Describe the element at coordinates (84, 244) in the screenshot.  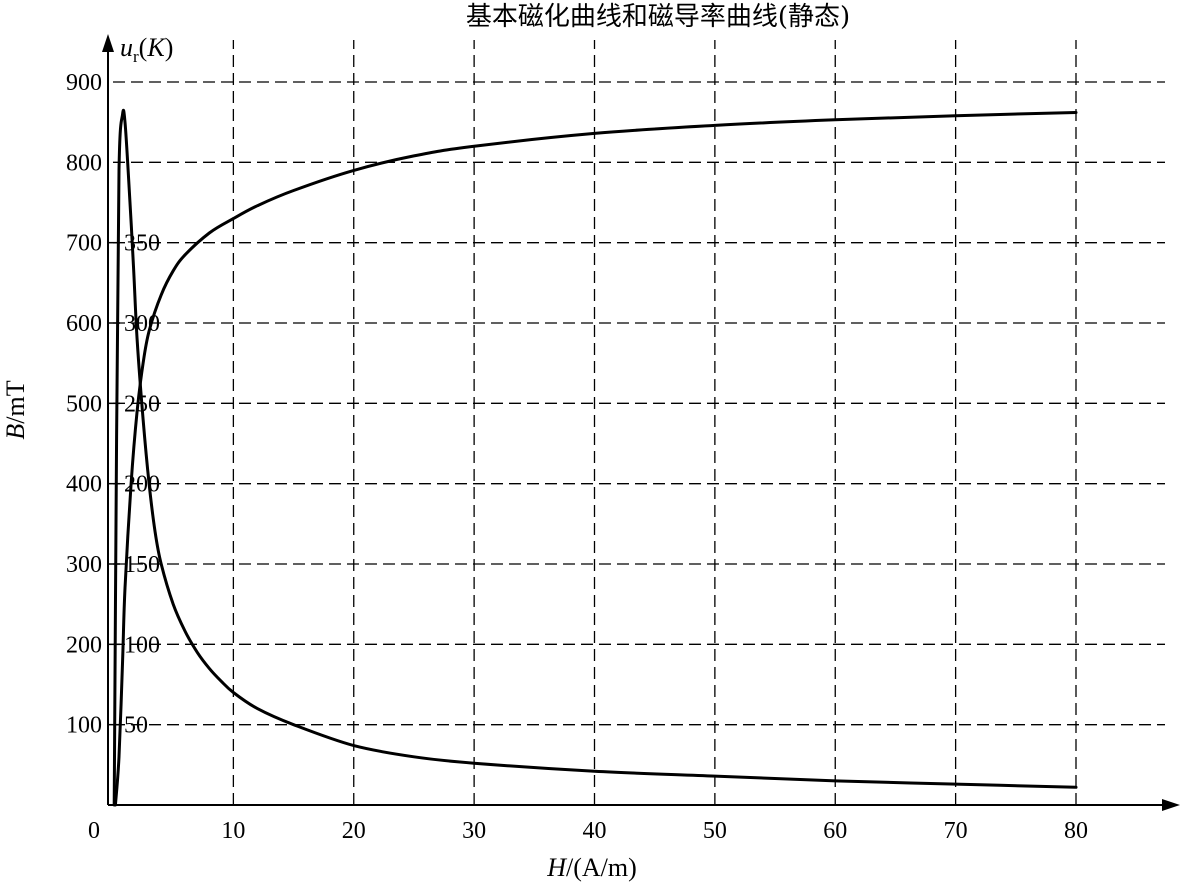
I see `y-tick-label-6: 700` at that location.